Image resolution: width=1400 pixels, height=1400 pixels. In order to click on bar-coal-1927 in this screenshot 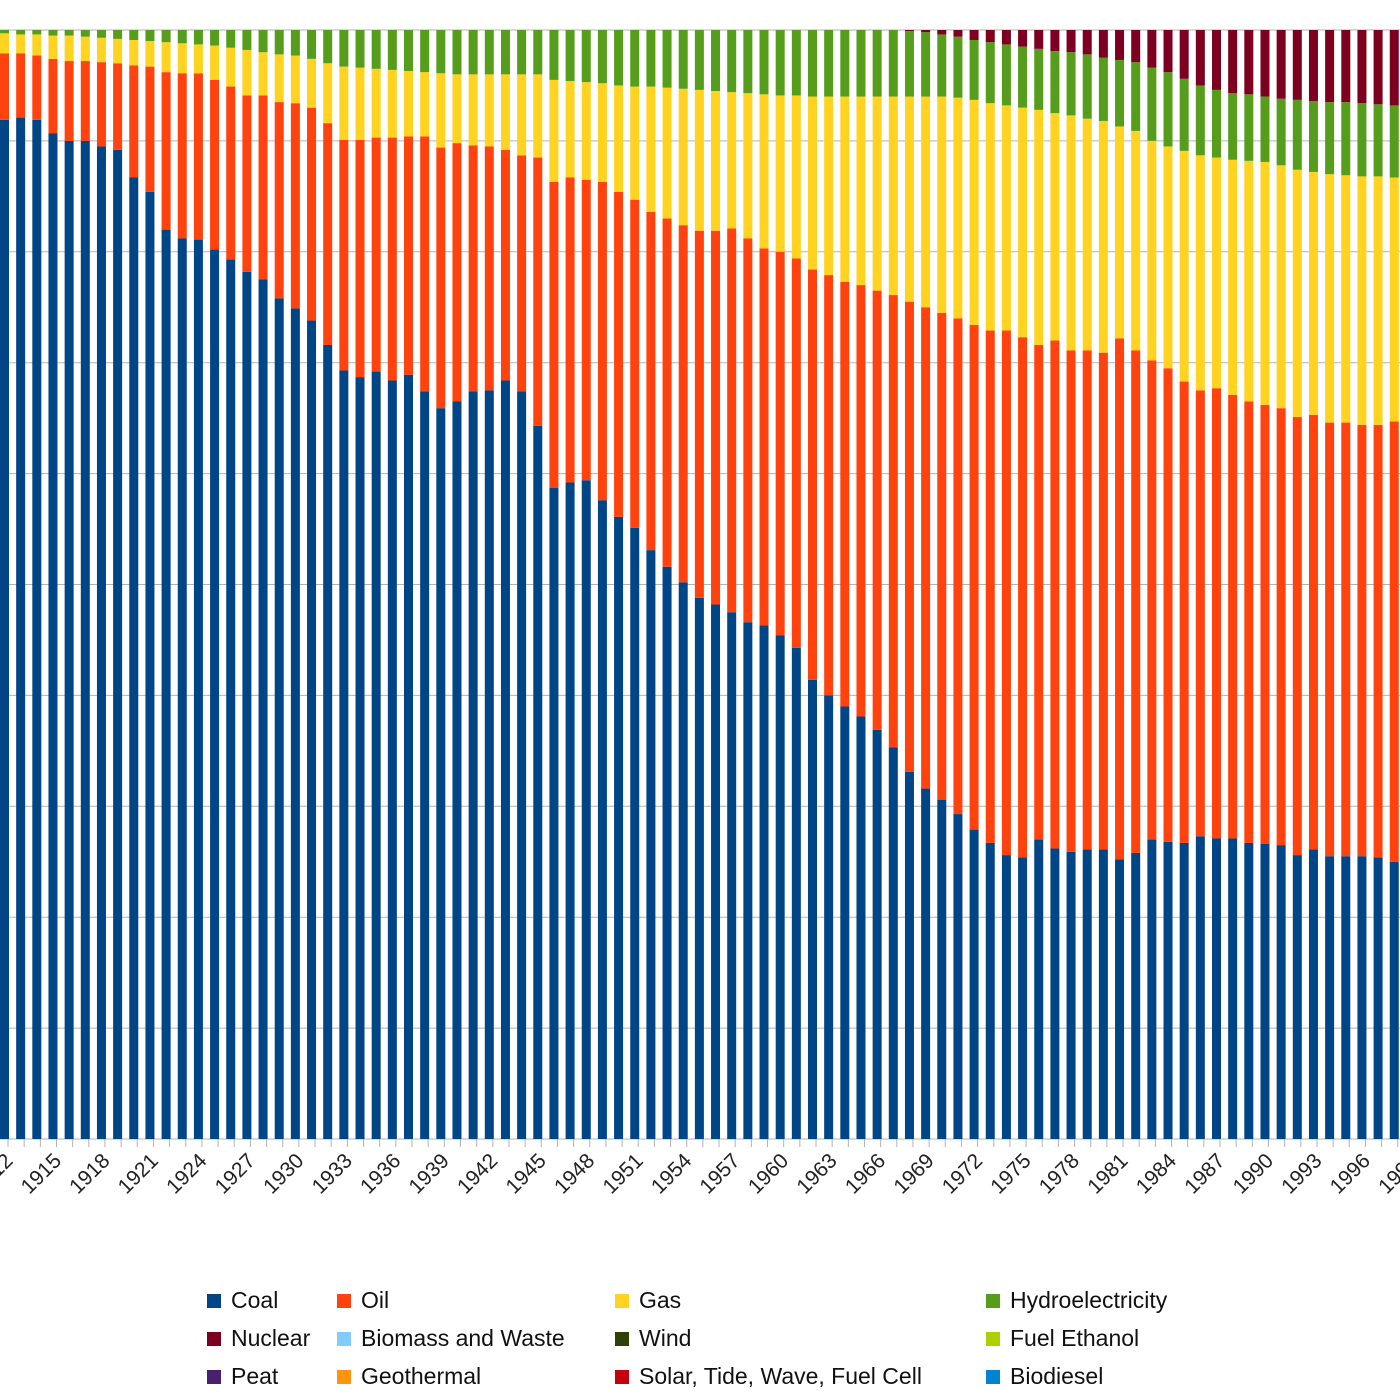, I will do `click(247, 705)`.